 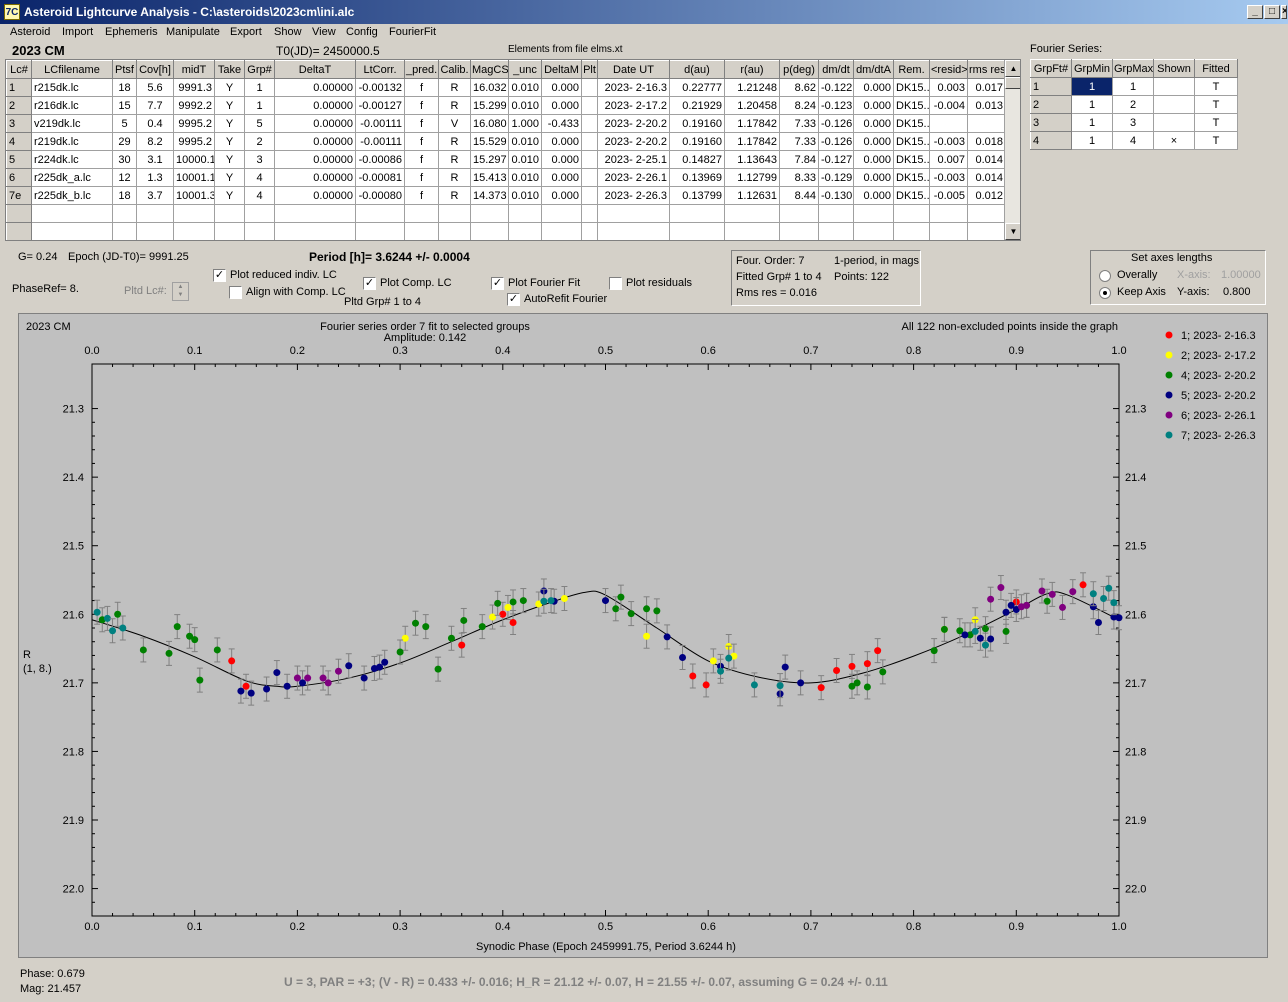 I want to click on lc-cell: 1.17842, so click(x=752, y=123).